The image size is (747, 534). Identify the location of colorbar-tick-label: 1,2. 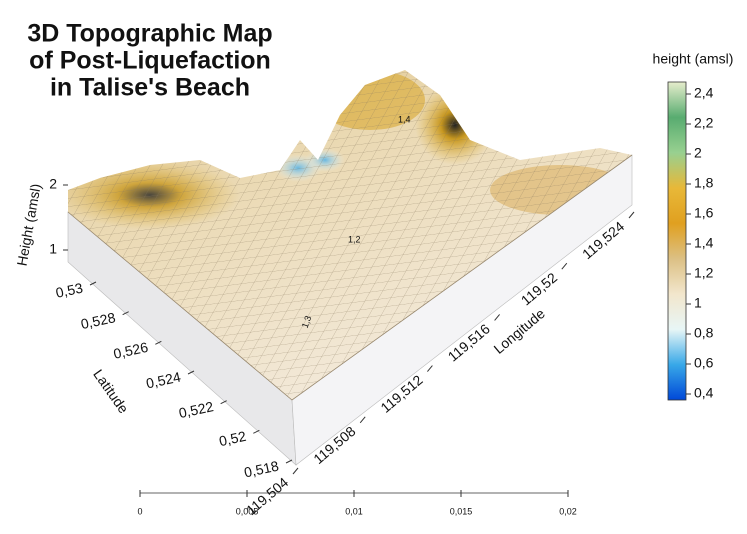
(704, 273).